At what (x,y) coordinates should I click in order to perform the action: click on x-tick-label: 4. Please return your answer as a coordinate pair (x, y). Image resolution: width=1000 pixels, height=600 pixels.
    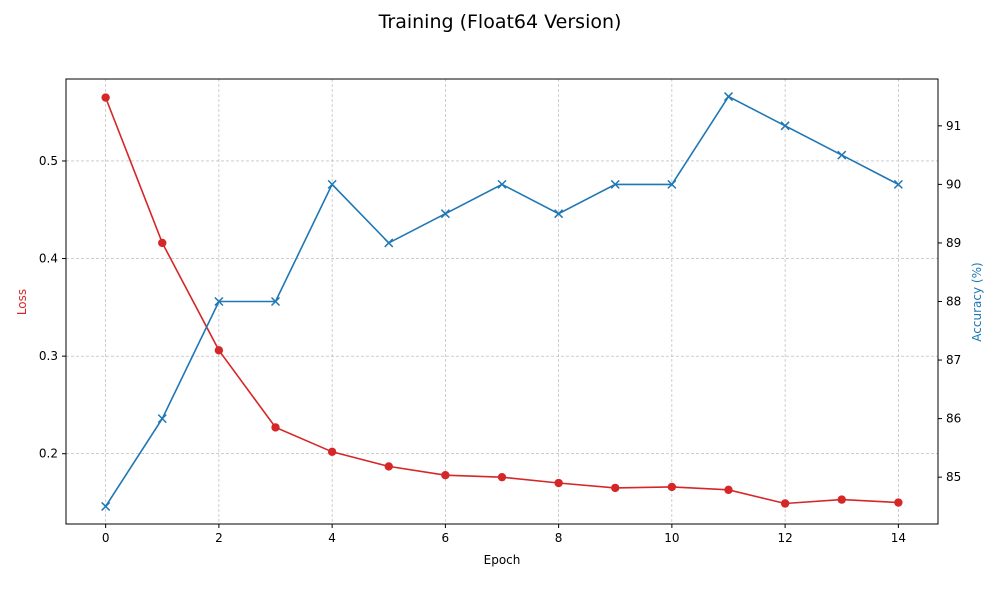
    Looking at the image, I should click on (332, 538).